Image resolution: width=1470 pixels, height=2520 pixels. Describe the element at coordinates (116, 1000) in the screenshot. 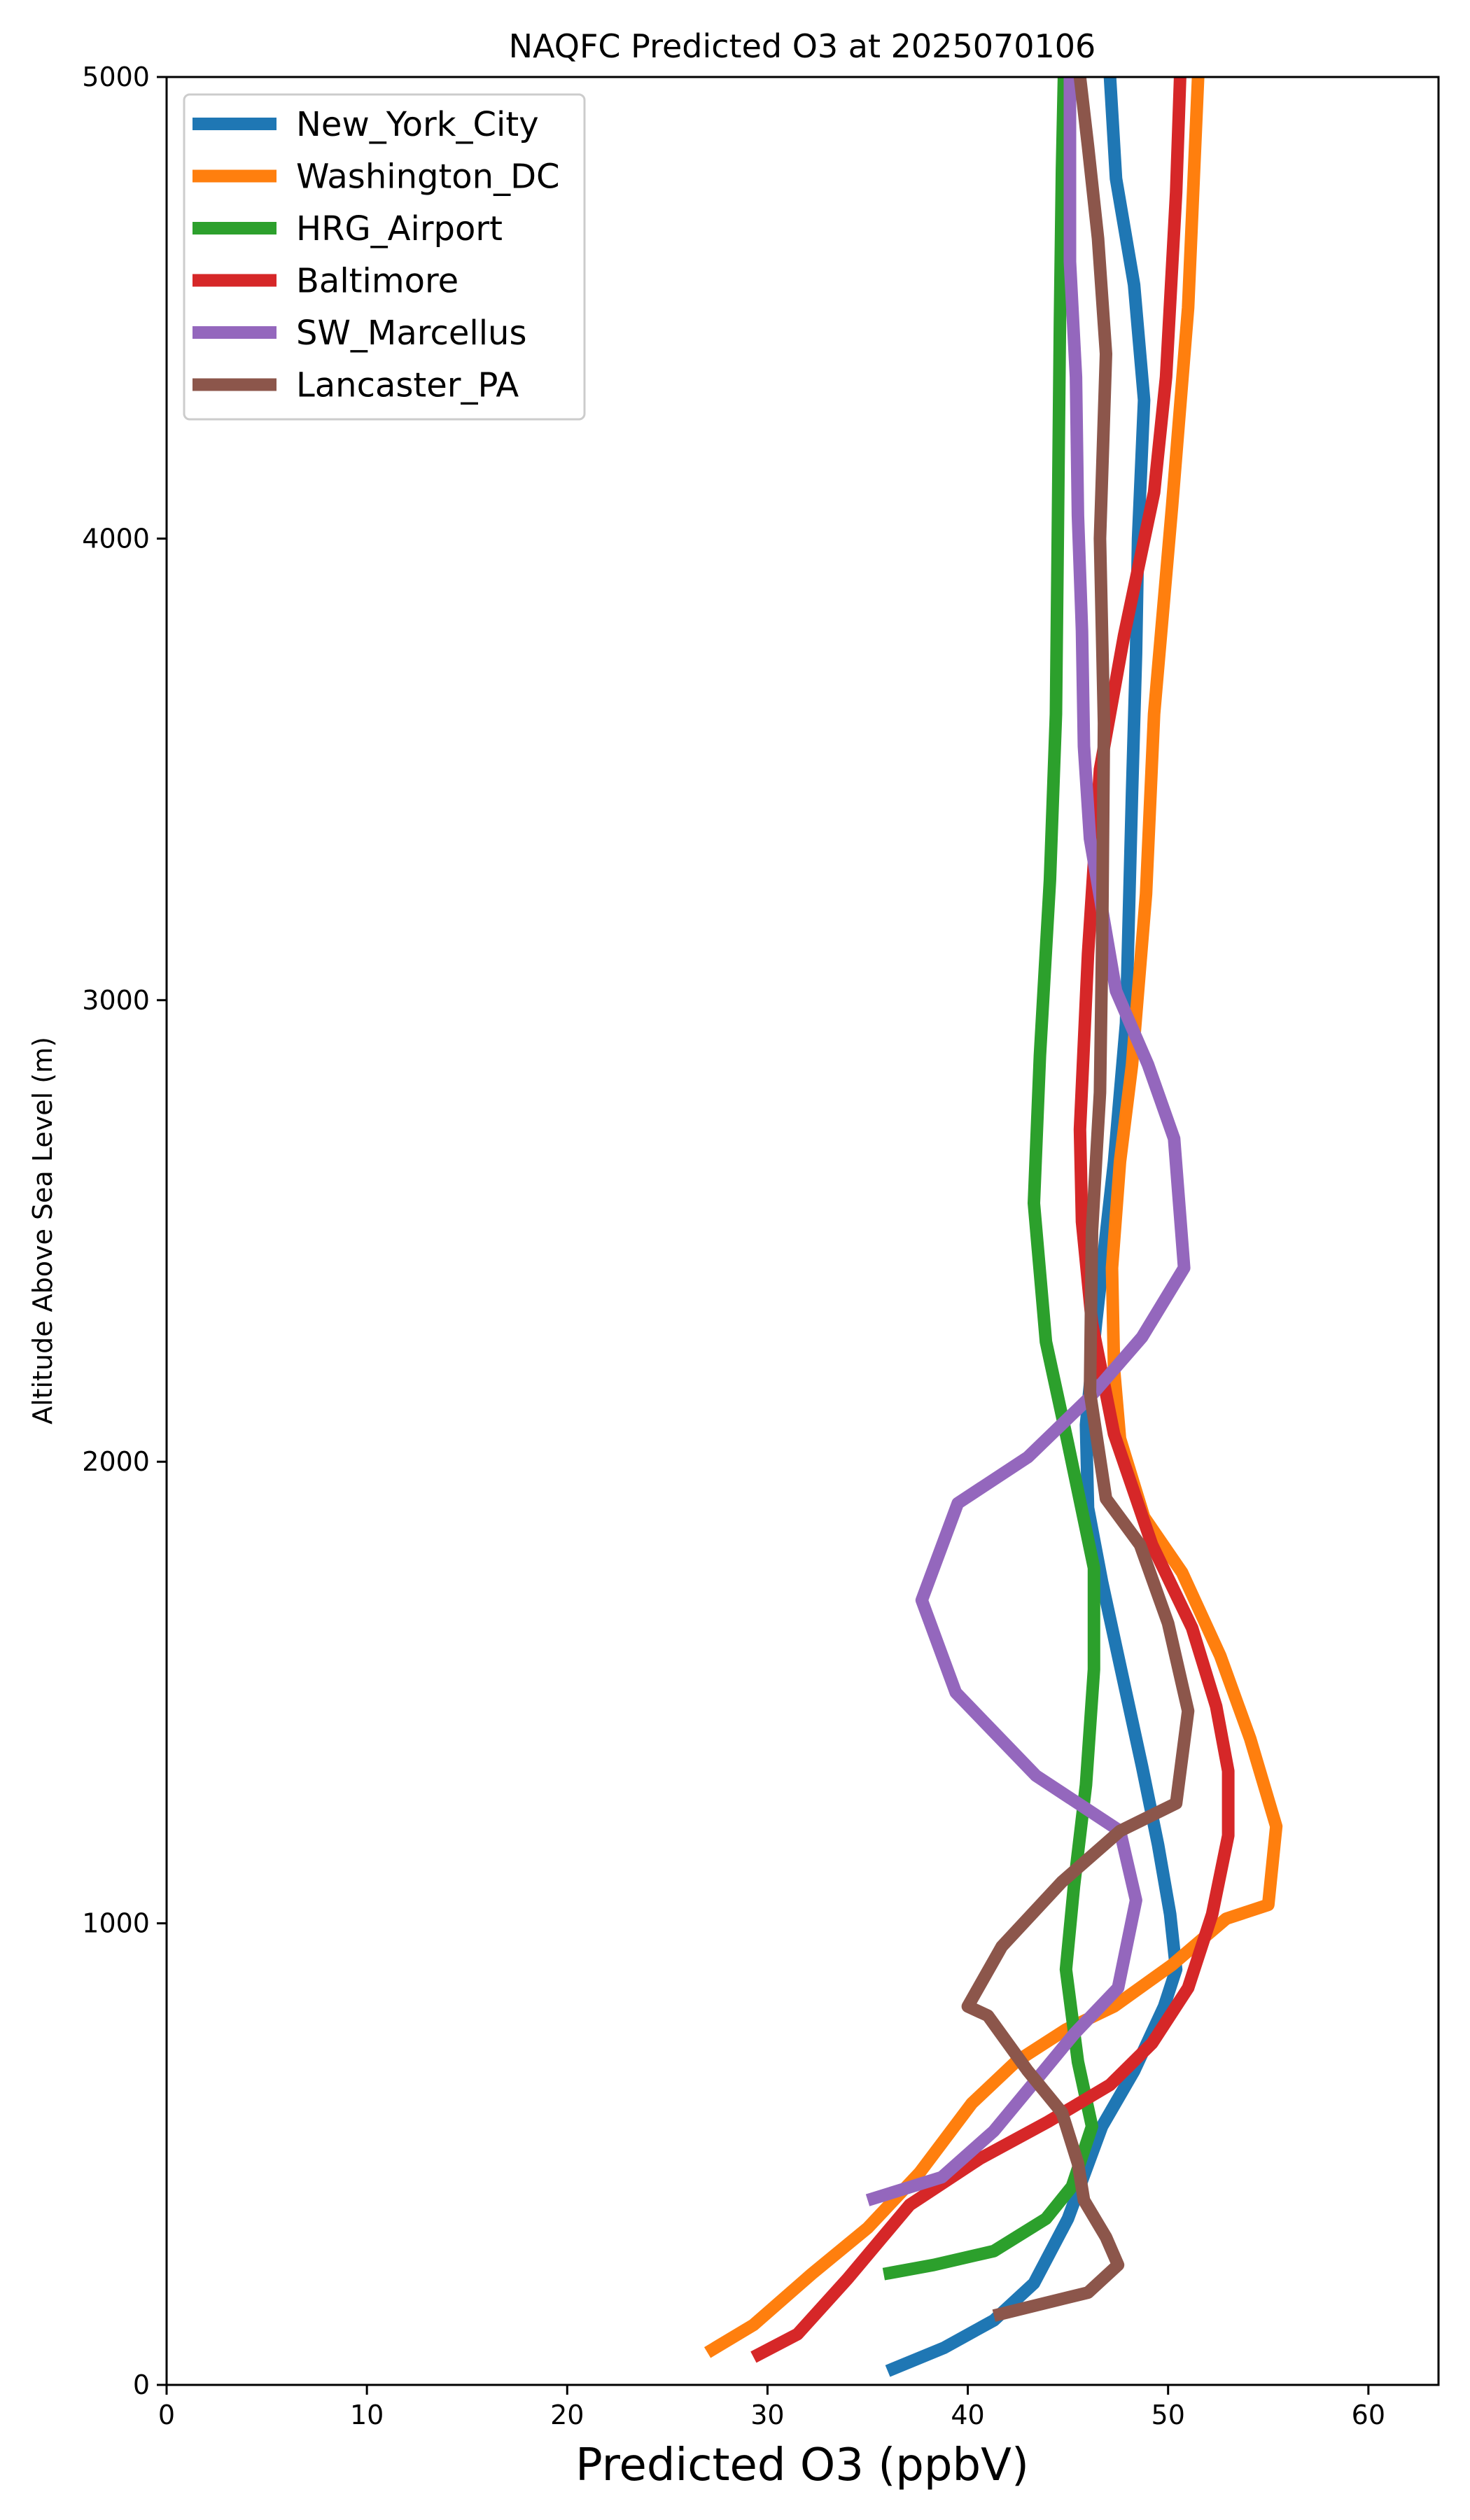

I see `y-tick-label: 3000` at that location.